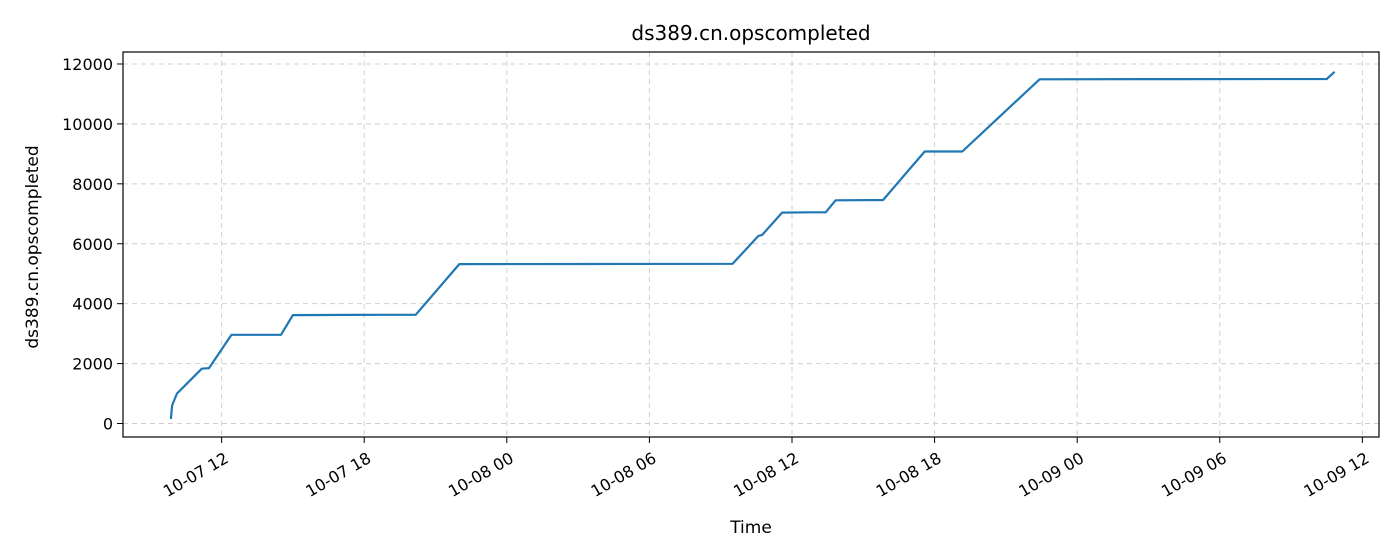  Describe the element at coordinates (766, 474) in the screenshot. I see `x-tick-label: 10-08 12` at that location.